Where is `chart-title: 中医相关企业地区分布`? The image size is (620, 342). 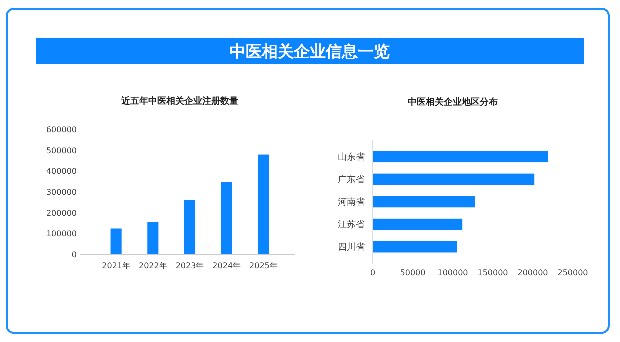 chart-title: 中医相关企业地区分布 is located at coordinates (453, 102).